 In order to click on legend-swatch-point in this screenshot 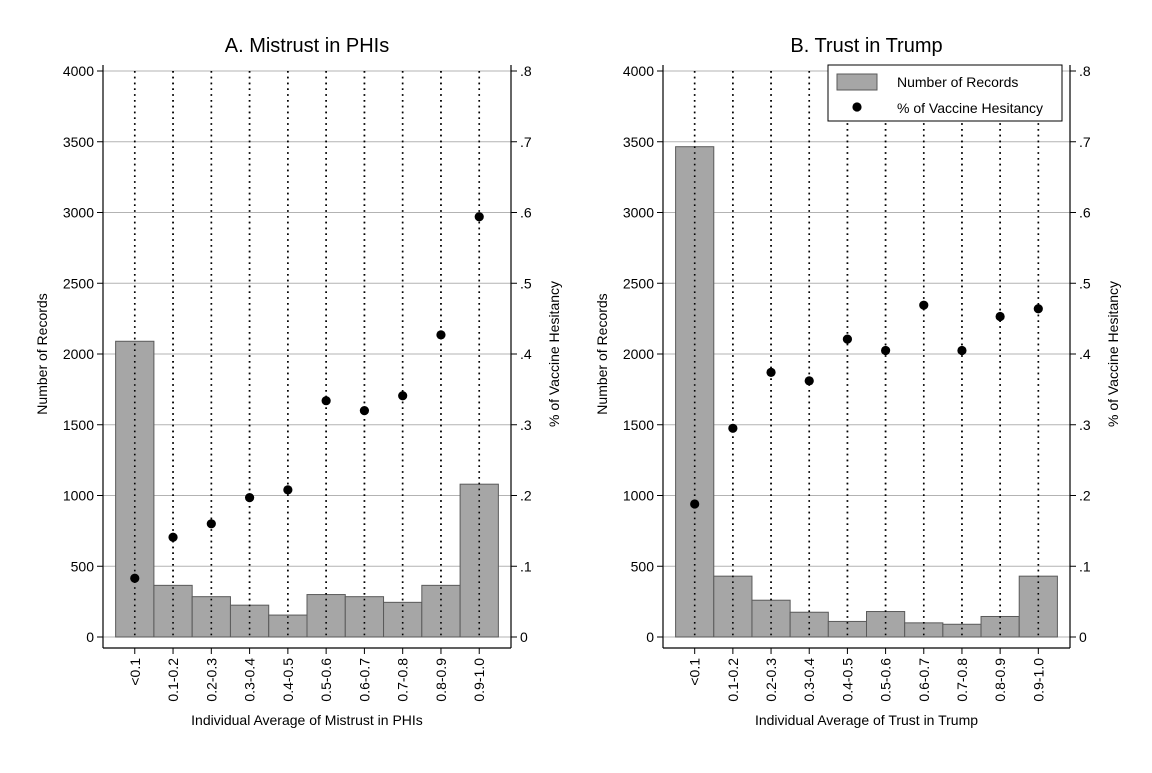, I will do `click(857, 107)`.